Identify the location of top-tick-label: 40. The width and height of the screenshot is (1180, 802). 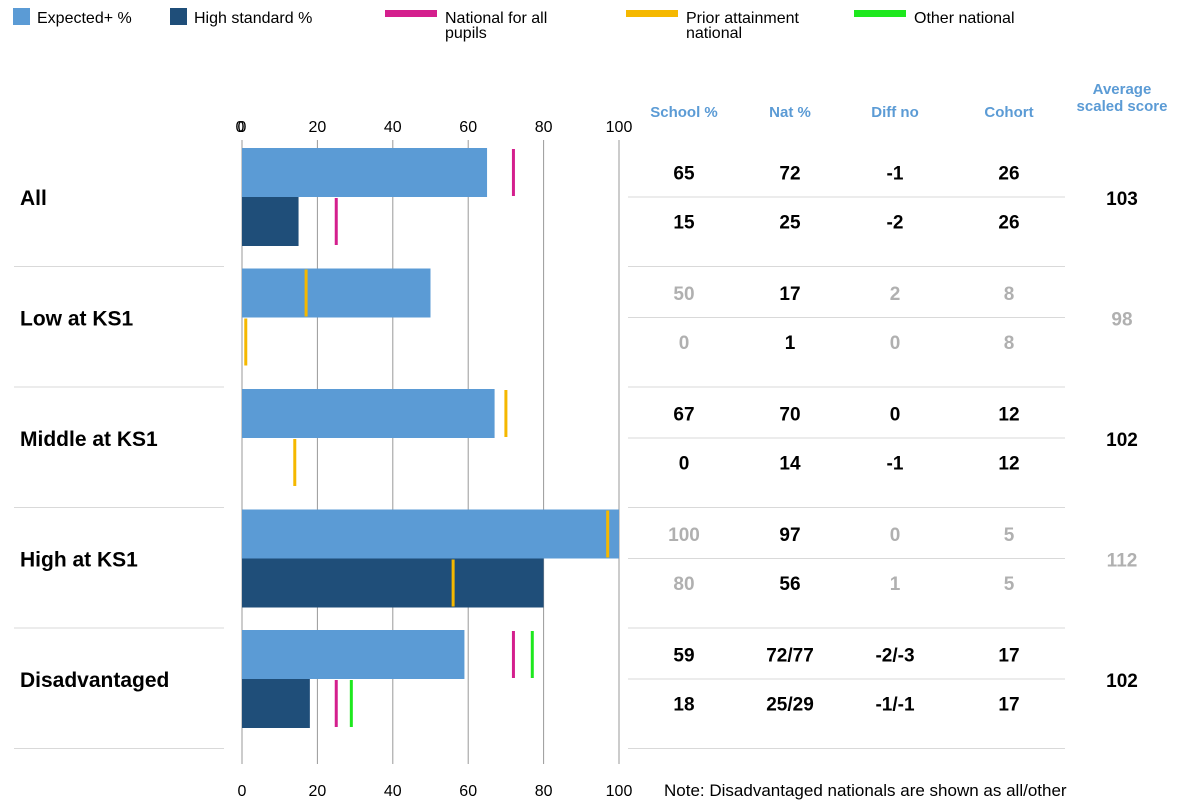
(393, 127).